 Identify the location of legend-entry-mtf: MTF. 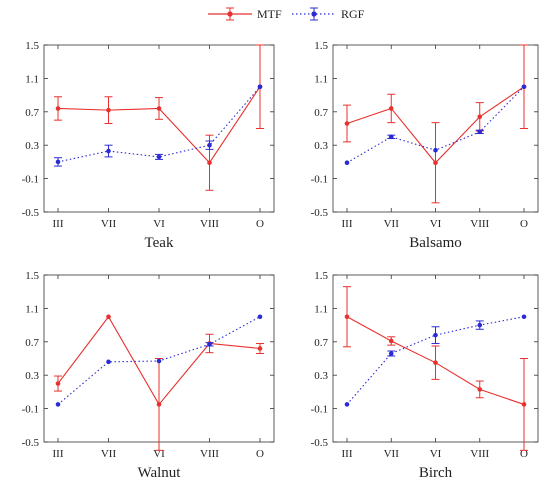
(245, 14).